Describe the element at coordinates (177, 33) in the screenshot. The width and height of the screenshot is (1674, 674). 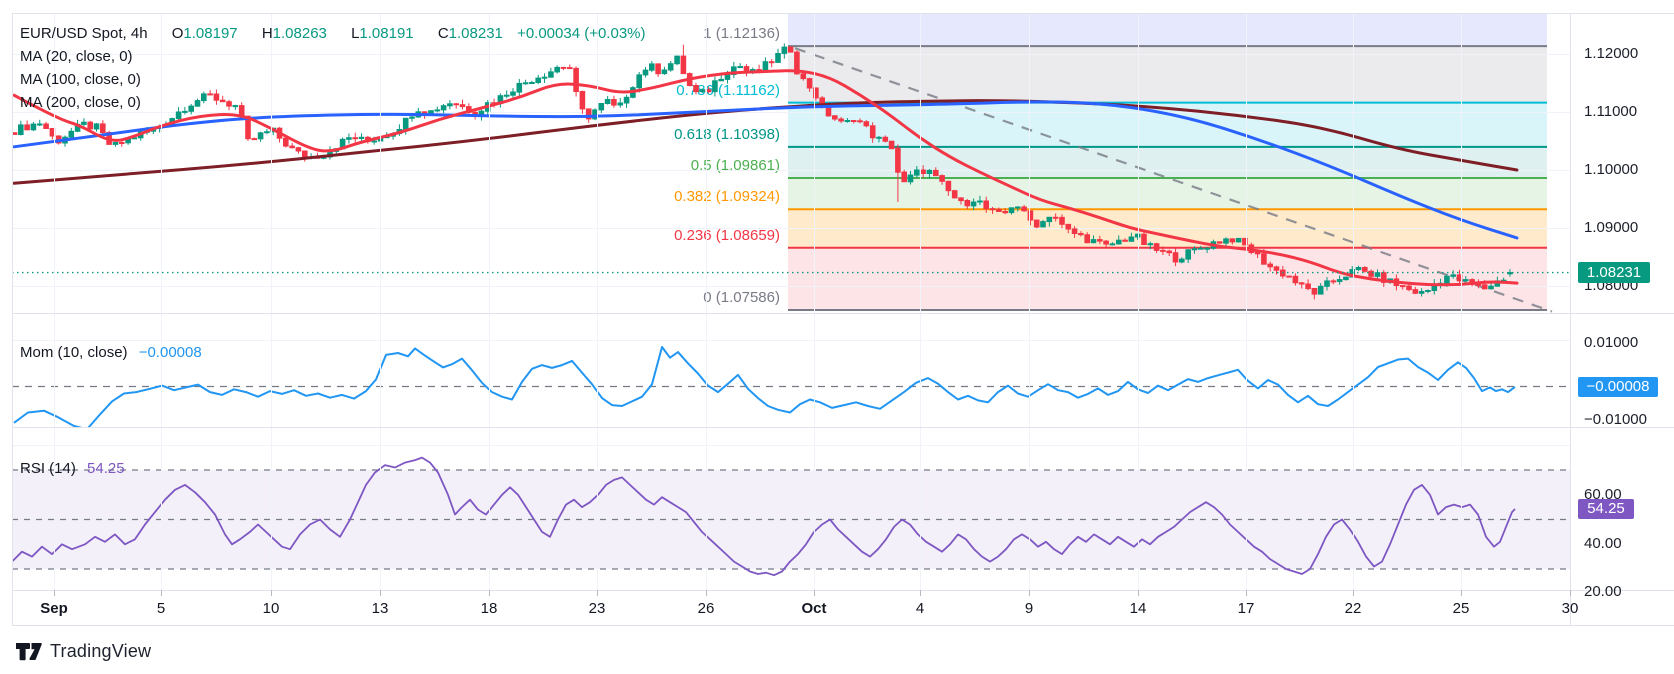
I see `open-label: O` at that location.